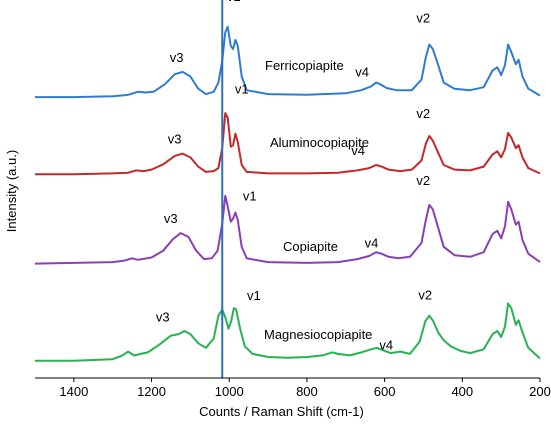 The width and height of the screenshot is (551, 429). I want to click on peak-label-v2-magnesiocopiapite: v2, so click(425, 295).